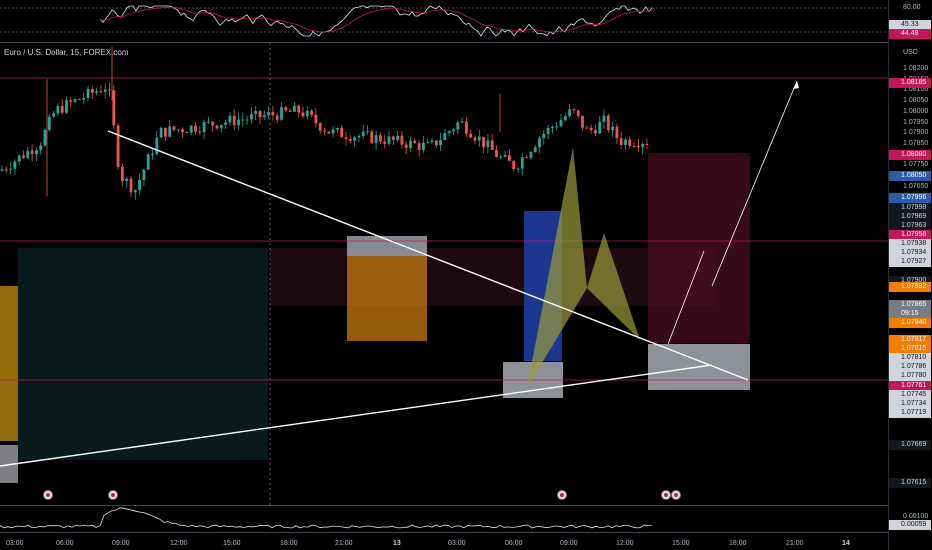 This screenshot has height=550, width=932. I want to click on time-tick: 12:00, so click(179, 543).